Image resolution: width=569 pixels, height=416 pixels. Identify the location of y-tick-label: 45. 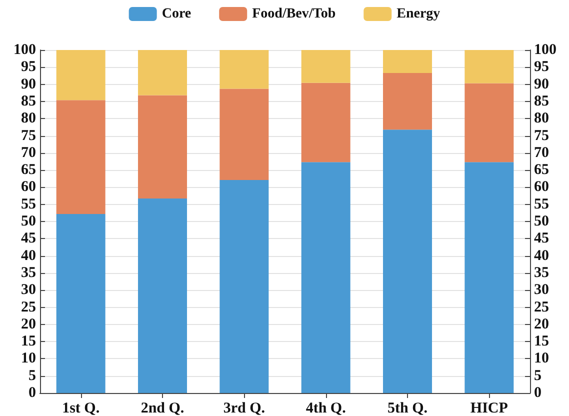
(28, 238).